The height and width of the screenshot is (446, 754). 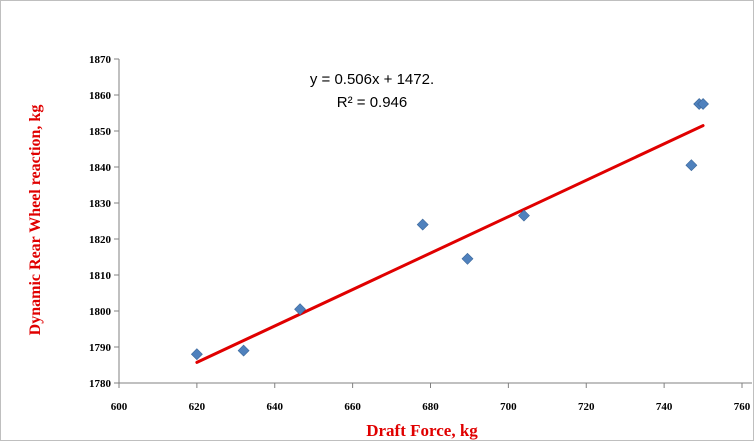 What do you see at coordinates (430, 407) in the screenshot?
I see `x-tick-label: 680` at bounding box center [430, 407].